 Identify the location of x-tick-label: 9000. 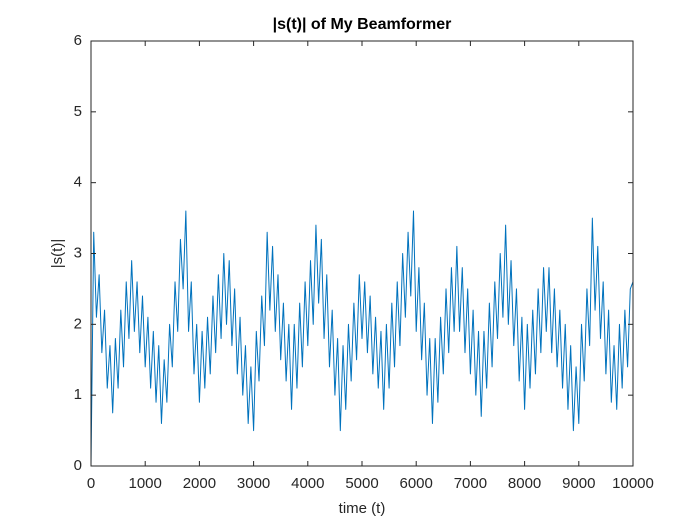
(578, 483).